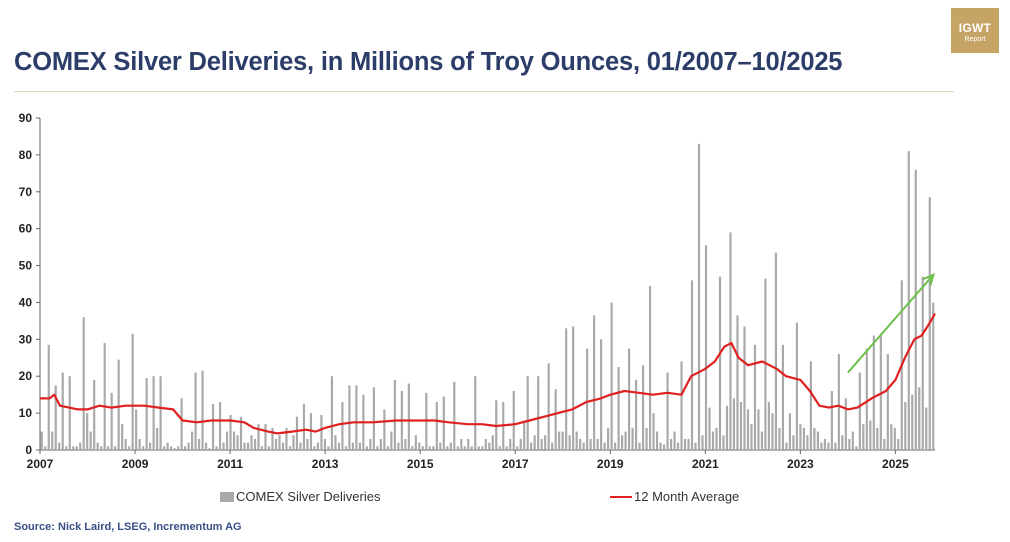 This screenshot has width=1010, height=542. I want to click on legend-item-deliveries: COMEX Silver Deliveries, so click(300, 496).